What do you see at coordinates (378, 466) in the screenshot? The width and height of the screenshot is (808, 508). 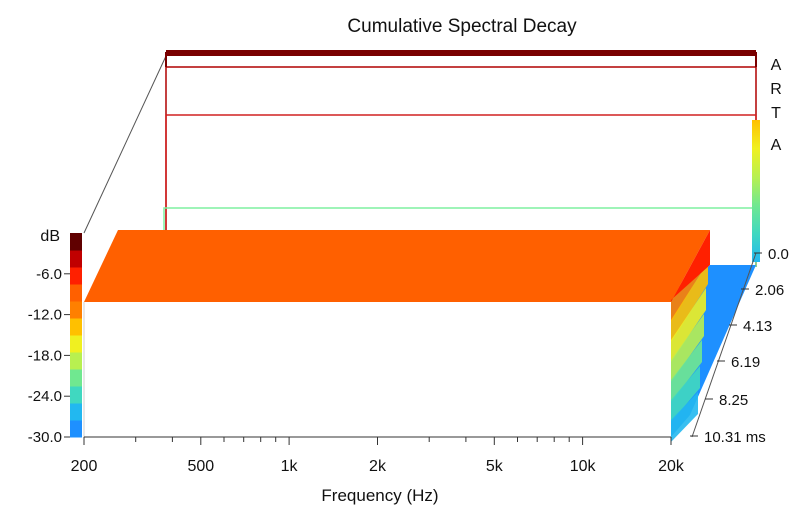 I see `x-tick-label: 2k` at bounding box center [378, 466].